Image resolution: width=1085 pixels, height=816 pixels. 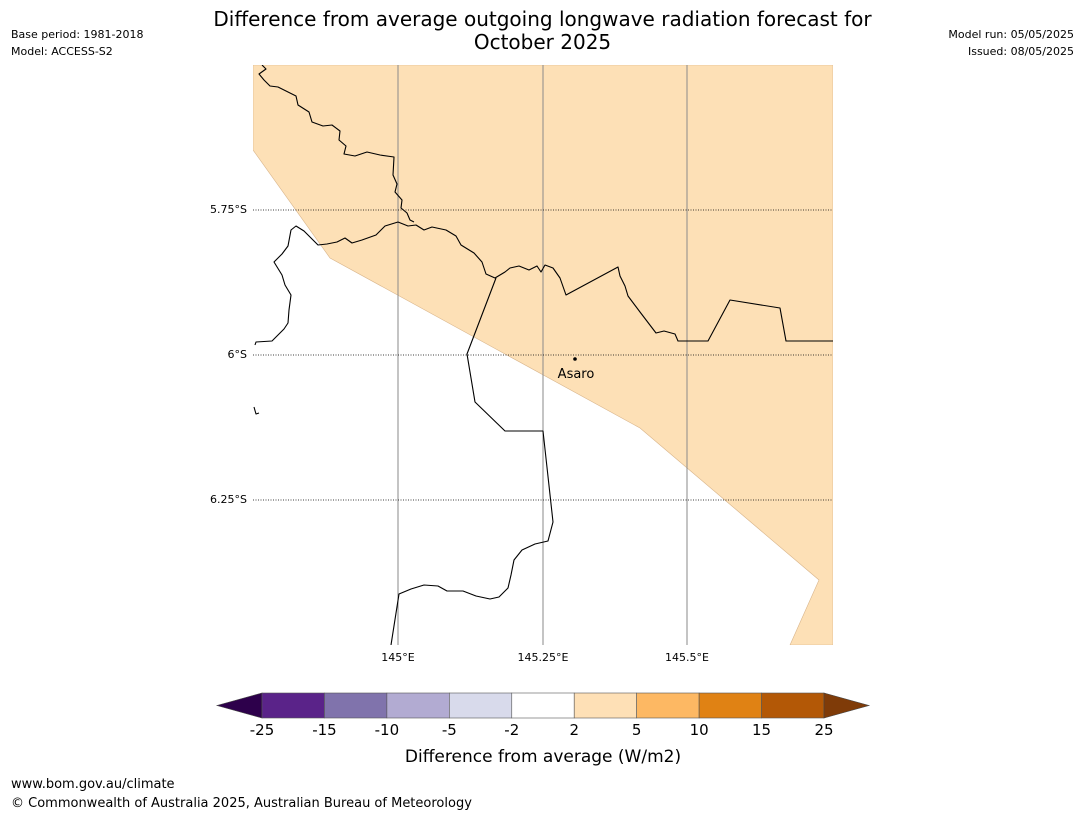 I want to click on lat-label: 5.75°S, so click(x=228, y=209).